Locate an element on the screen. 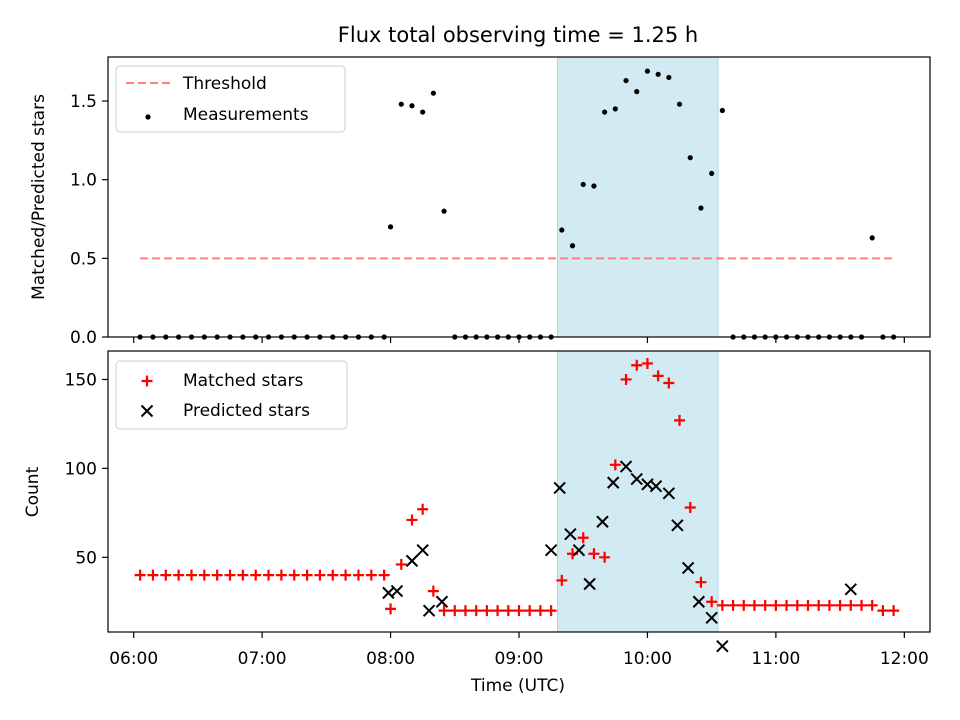 This screenshot has width=960, height=720. legend-predicted-marker is located at coordinates (147, 411).